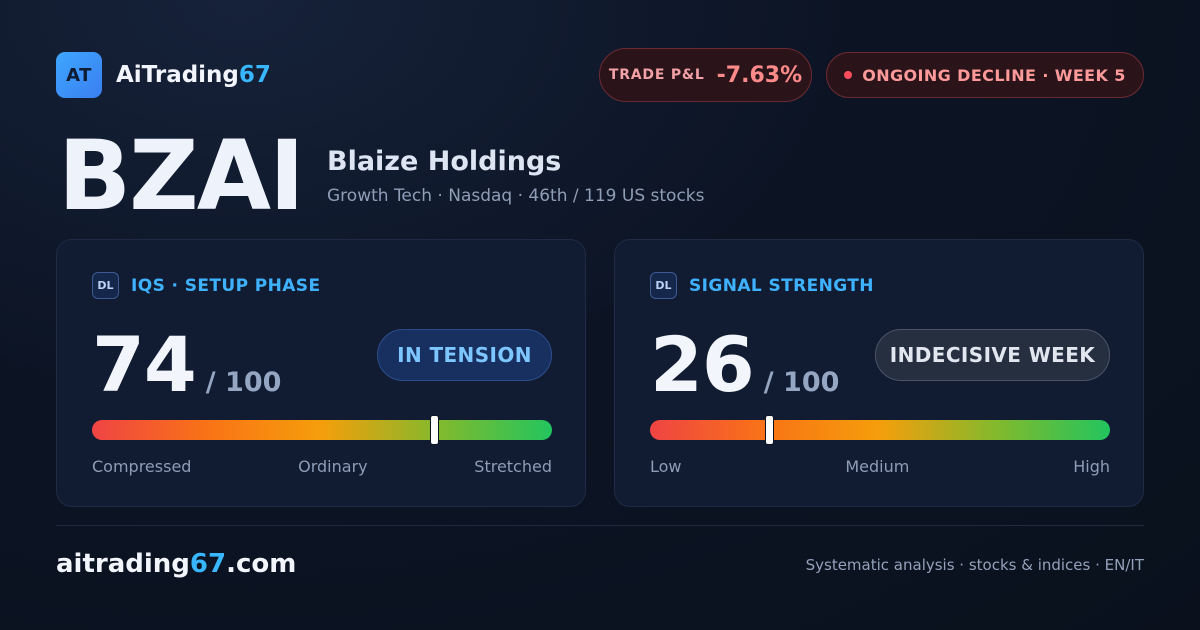 This screenshot has height=630, width=1200. Describe the element at coordinates (444, 161) in the screenshot. I see `company-name: Blaize Holdings` at that location.